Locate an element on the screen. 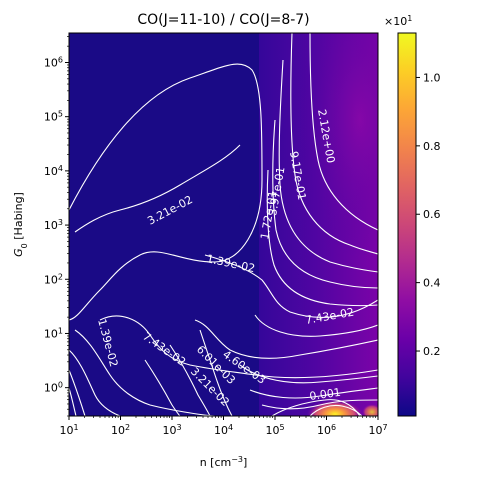  y-tick-label: 10³ is located at coordinates (53, 225).